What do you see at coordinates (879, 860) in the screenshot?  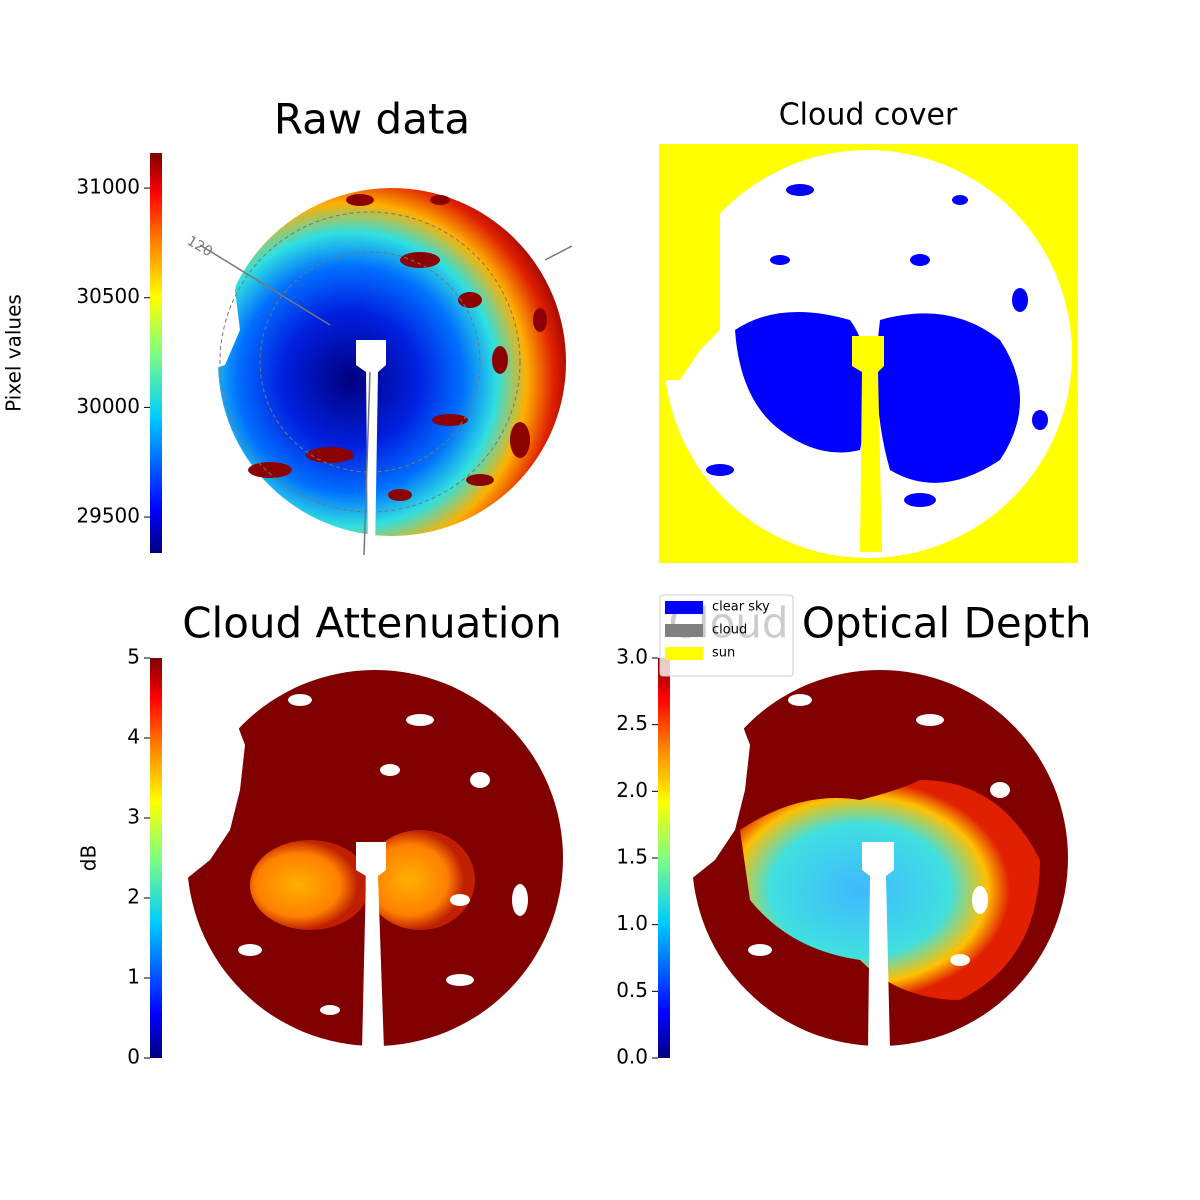 I see `optical-depth-image` at bounding box center [879, 860].